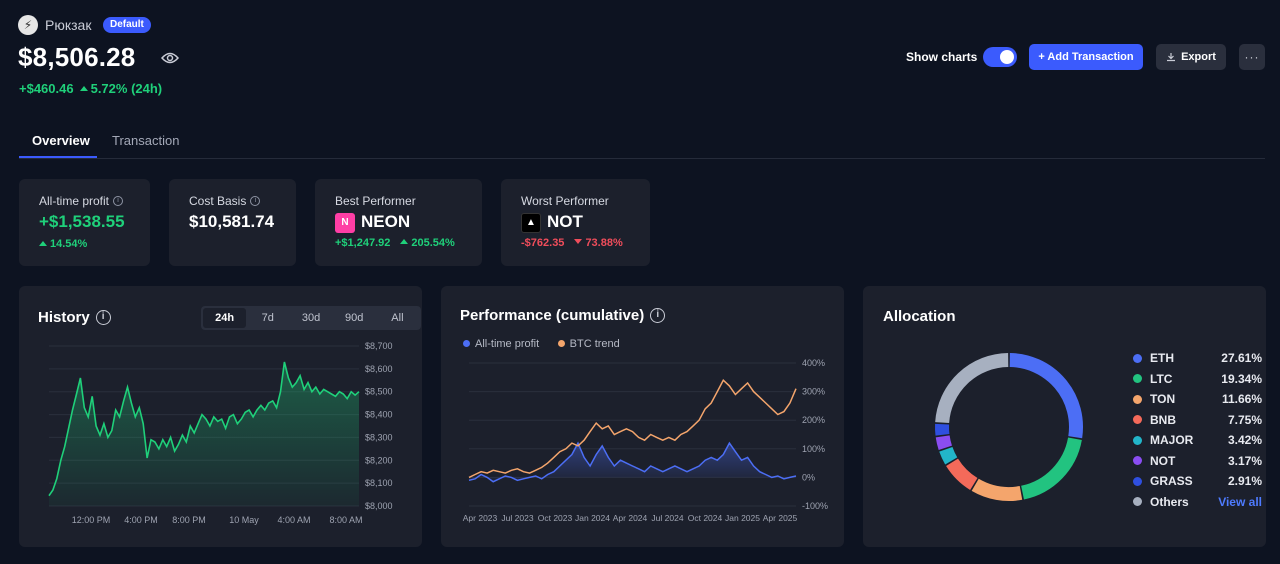 This screenshot has height=564, width=1280. Describe the element at coordinates (94, 244) in the screenshot. I see `all-time-profit-sub: 14.54%` at that location.